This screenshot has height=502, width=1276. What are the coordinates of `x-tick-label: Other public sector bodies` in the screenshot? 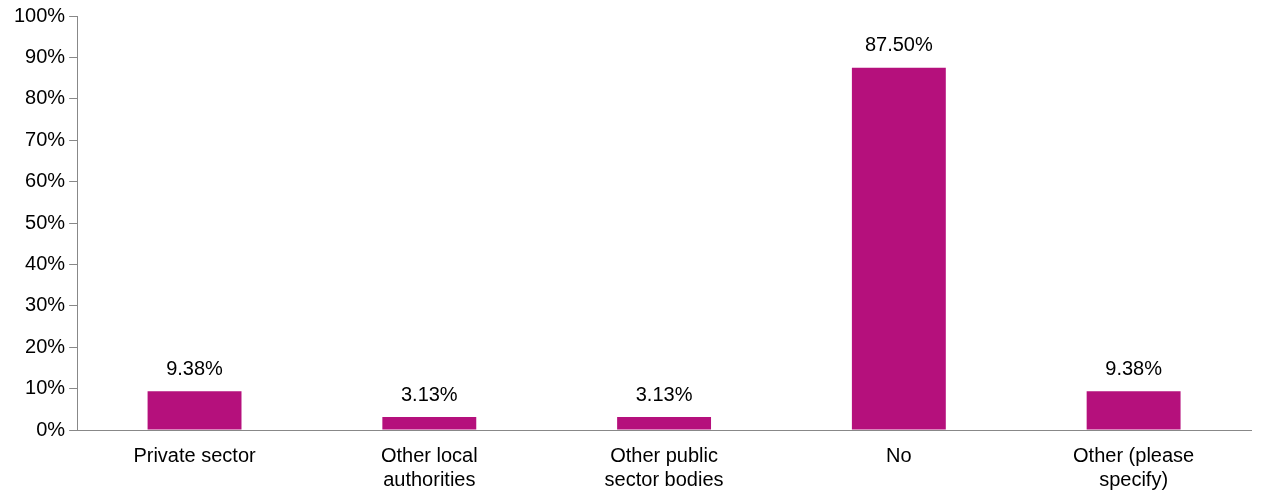 It's located at (664, 466).